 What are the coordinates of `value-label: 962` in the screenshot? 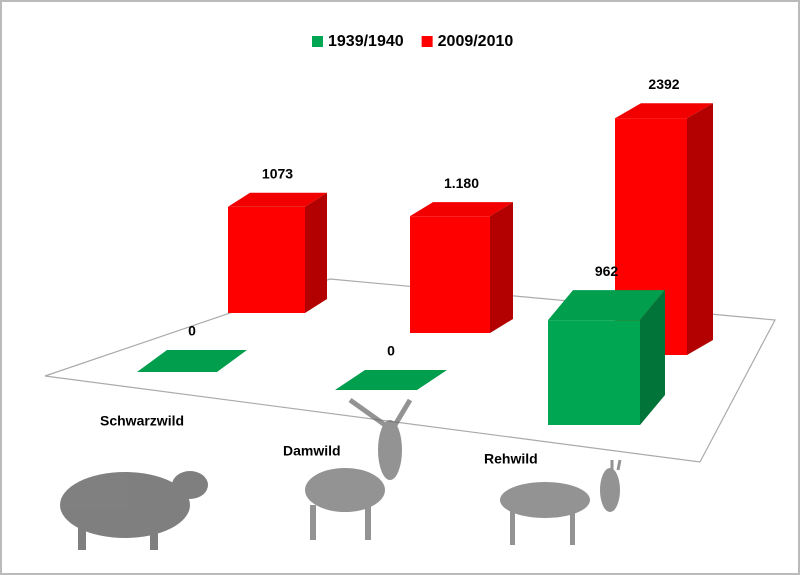 It's located at (607, 271).